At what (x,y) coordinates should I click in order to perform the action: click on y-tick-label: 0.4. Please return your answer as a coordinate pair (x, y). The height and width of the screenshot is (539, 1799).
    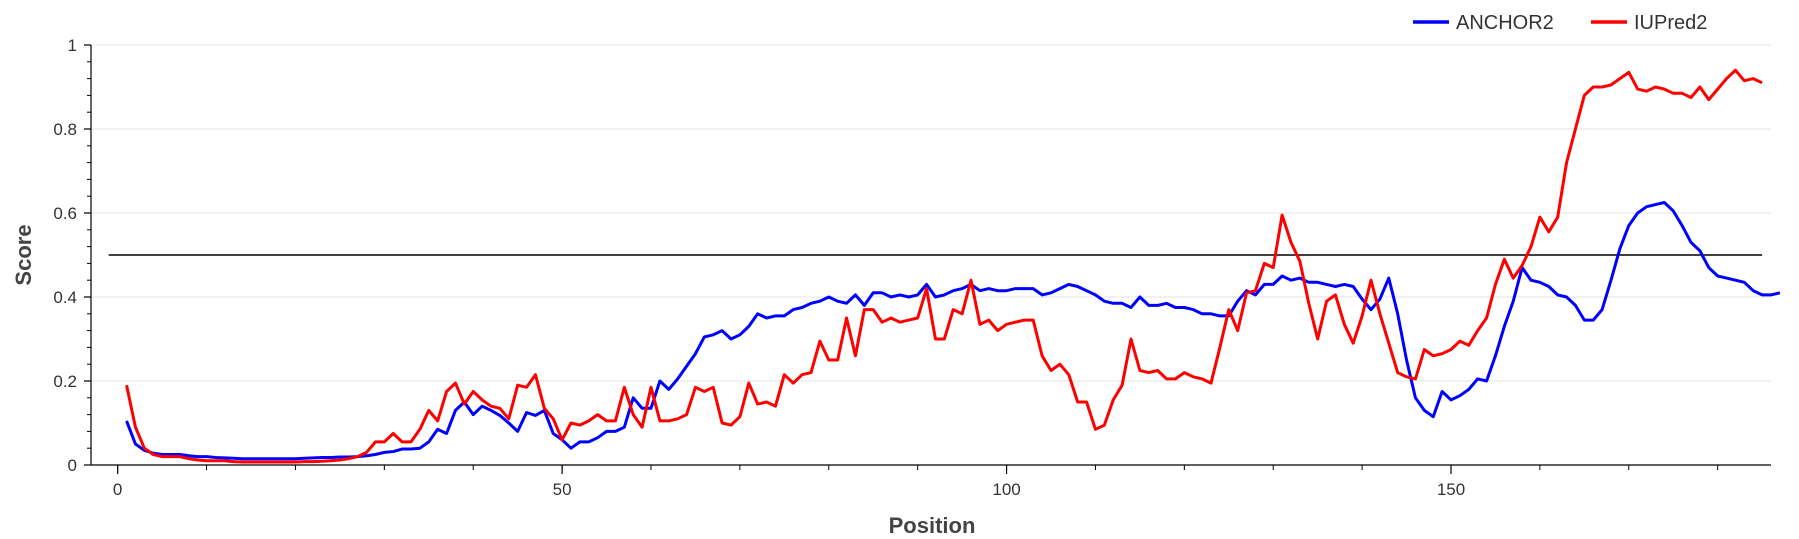
    Looking at the image, I should click on (65, 297).